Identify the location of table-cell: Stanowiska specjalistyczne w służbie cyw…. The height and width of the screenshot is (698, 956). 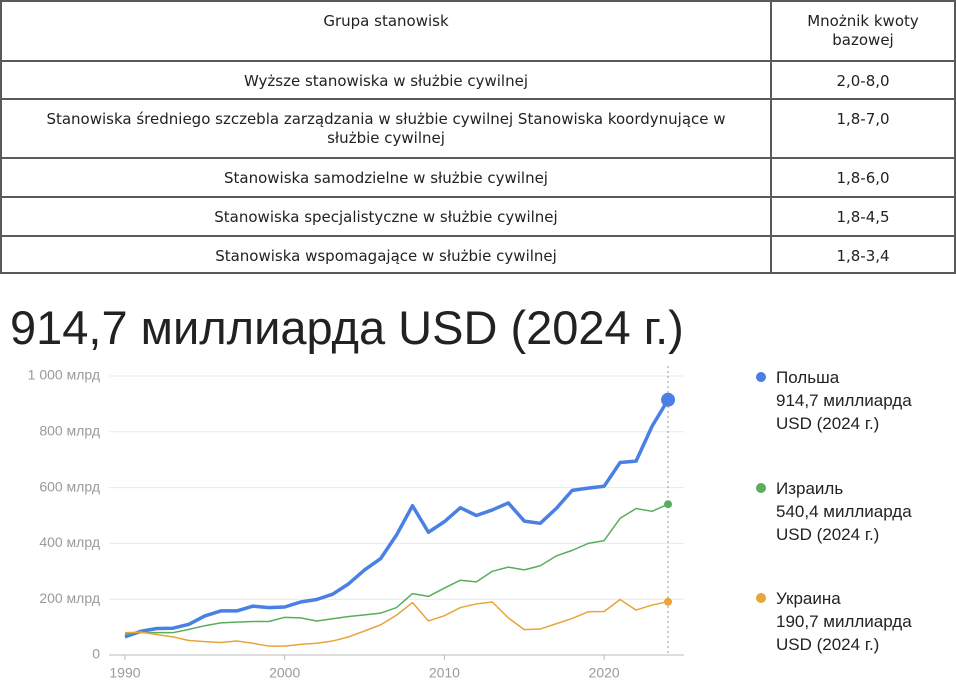
(386, 216).